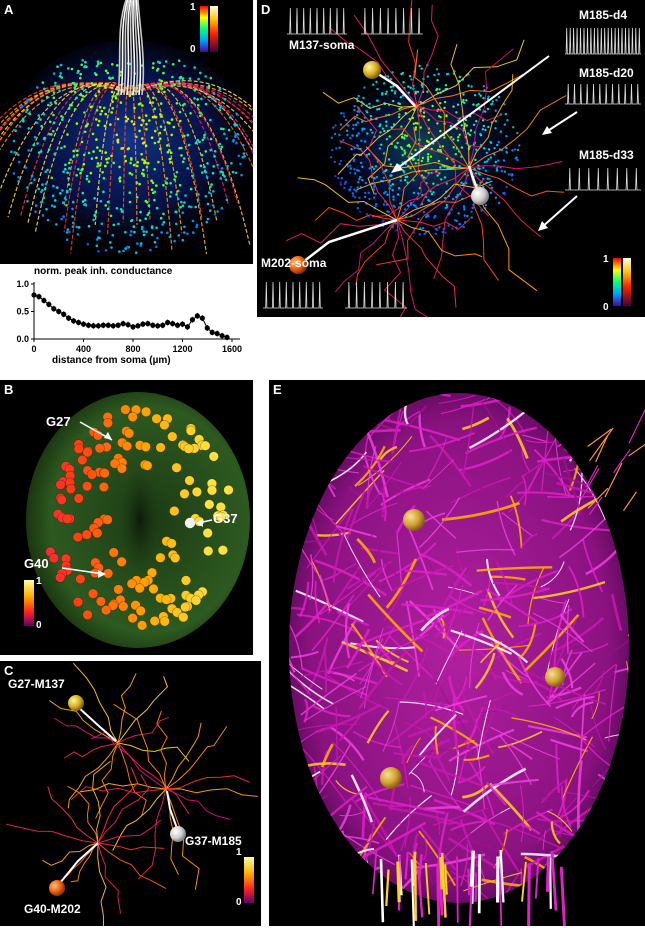 This screenshot has width=645, height=928. Describe the element at coordinates (79, 863) in the screenshot. I see `axon-m202` at that location.